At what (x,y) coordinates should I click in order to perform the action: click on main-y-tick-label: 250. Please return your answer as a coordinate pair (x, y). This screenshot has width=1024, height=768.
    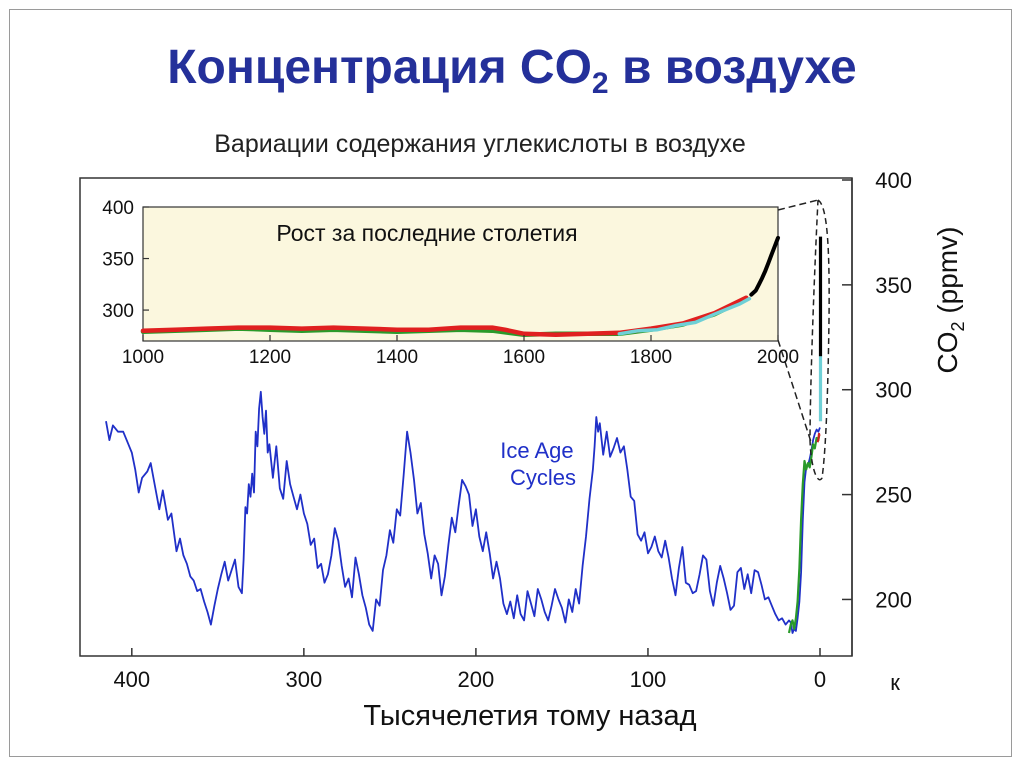
    Looking at the image, I should click on (893, 495).